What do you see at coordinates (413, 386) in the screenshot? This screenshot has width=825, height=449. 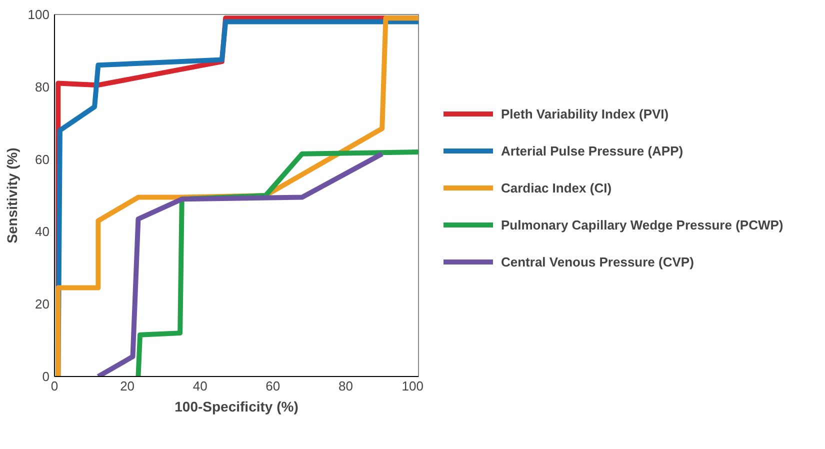 I see `x-tick-label: 100` at bounding box center [413, 386].